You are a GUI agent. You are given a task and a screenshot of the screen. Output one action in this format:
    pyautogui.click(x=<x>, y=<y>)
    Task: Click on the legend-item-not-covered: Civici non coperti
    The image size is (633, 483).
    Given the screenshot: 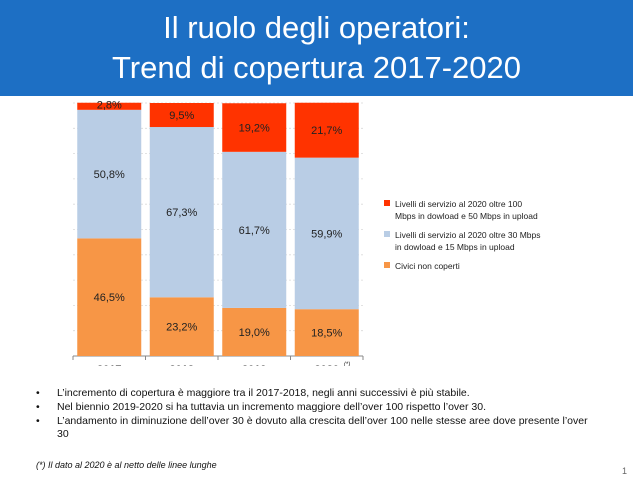 What is the action you would take?
    pyautogui.click(x=484, y=266)
    